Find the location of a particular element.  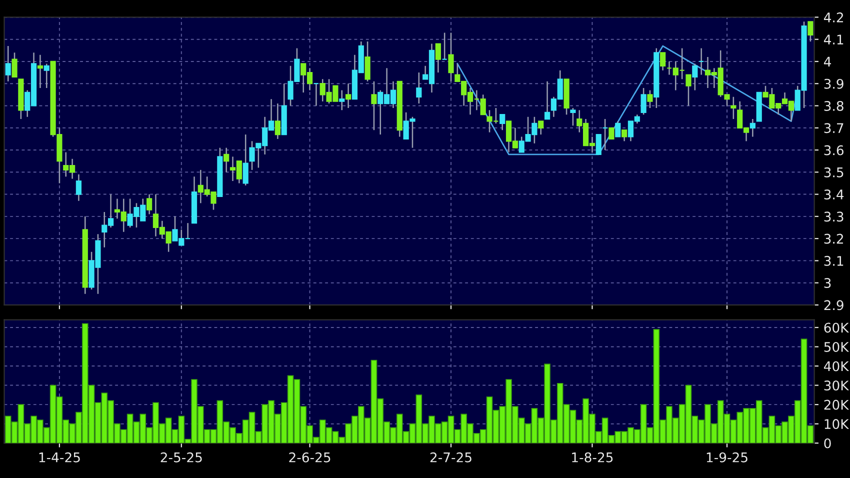

x-tick-label: 2-6-25 is located at coordinates (309, 457).